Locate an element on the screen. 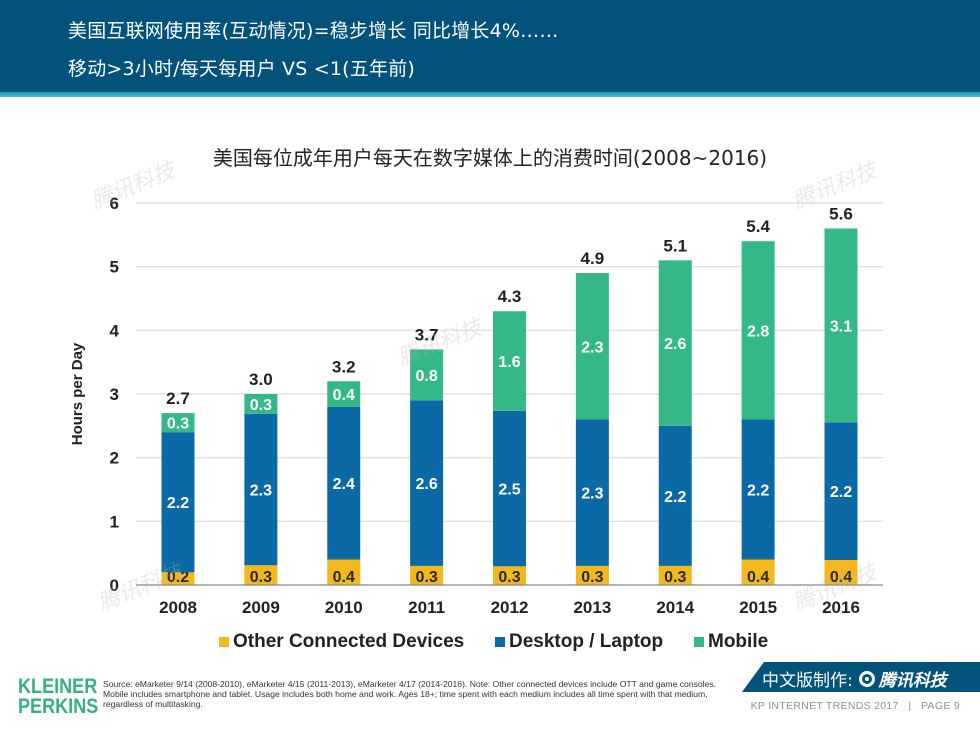 The image size is (980, 735). bar-2012: 0.3 2.5 1.6 4.3 is located at coordinates (509, 436).